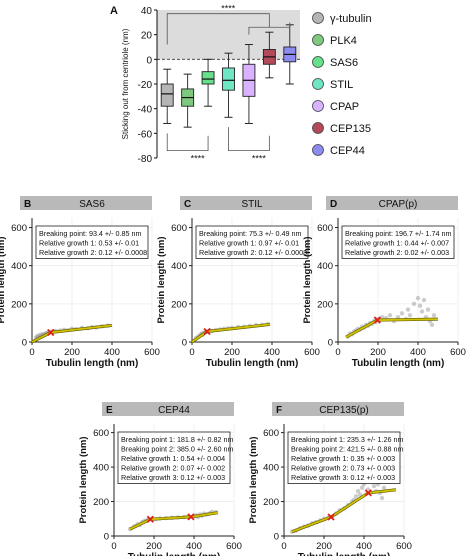 The height and width of the screenshot is (556, 474). What do you see at coordinates (218, 29) in the screenshot?
I see `bracket-top` at bounding box center [218, 29].